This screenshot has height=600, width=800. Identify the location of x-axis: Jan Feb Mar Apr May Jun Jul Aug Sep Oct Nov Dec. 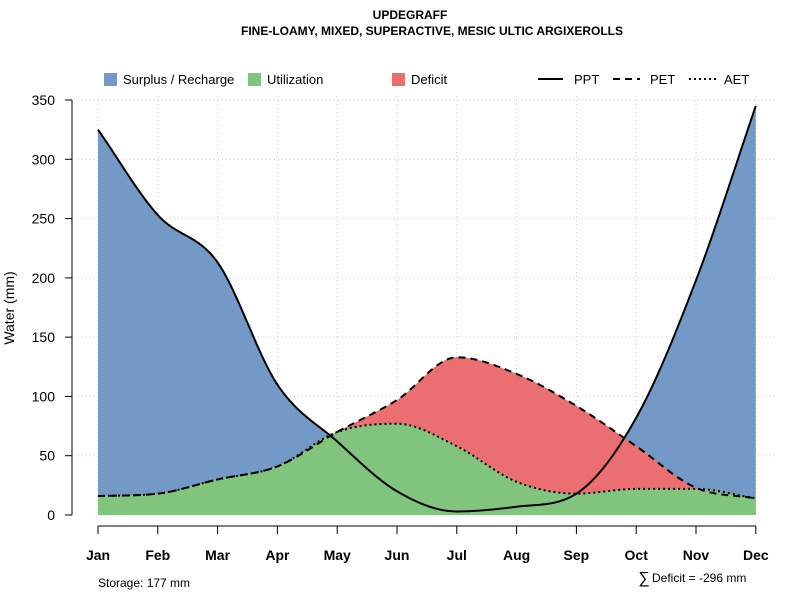
(427, 544).